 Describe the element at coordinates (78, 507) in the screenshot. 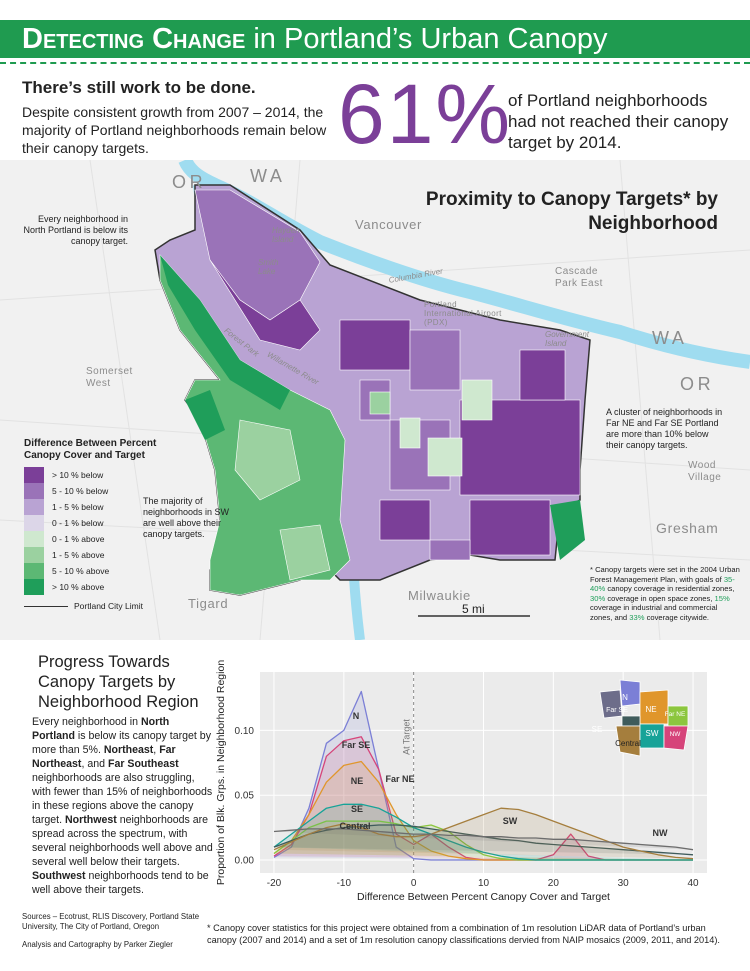

I see `legend-label: 1 - 5 % below` at that location.